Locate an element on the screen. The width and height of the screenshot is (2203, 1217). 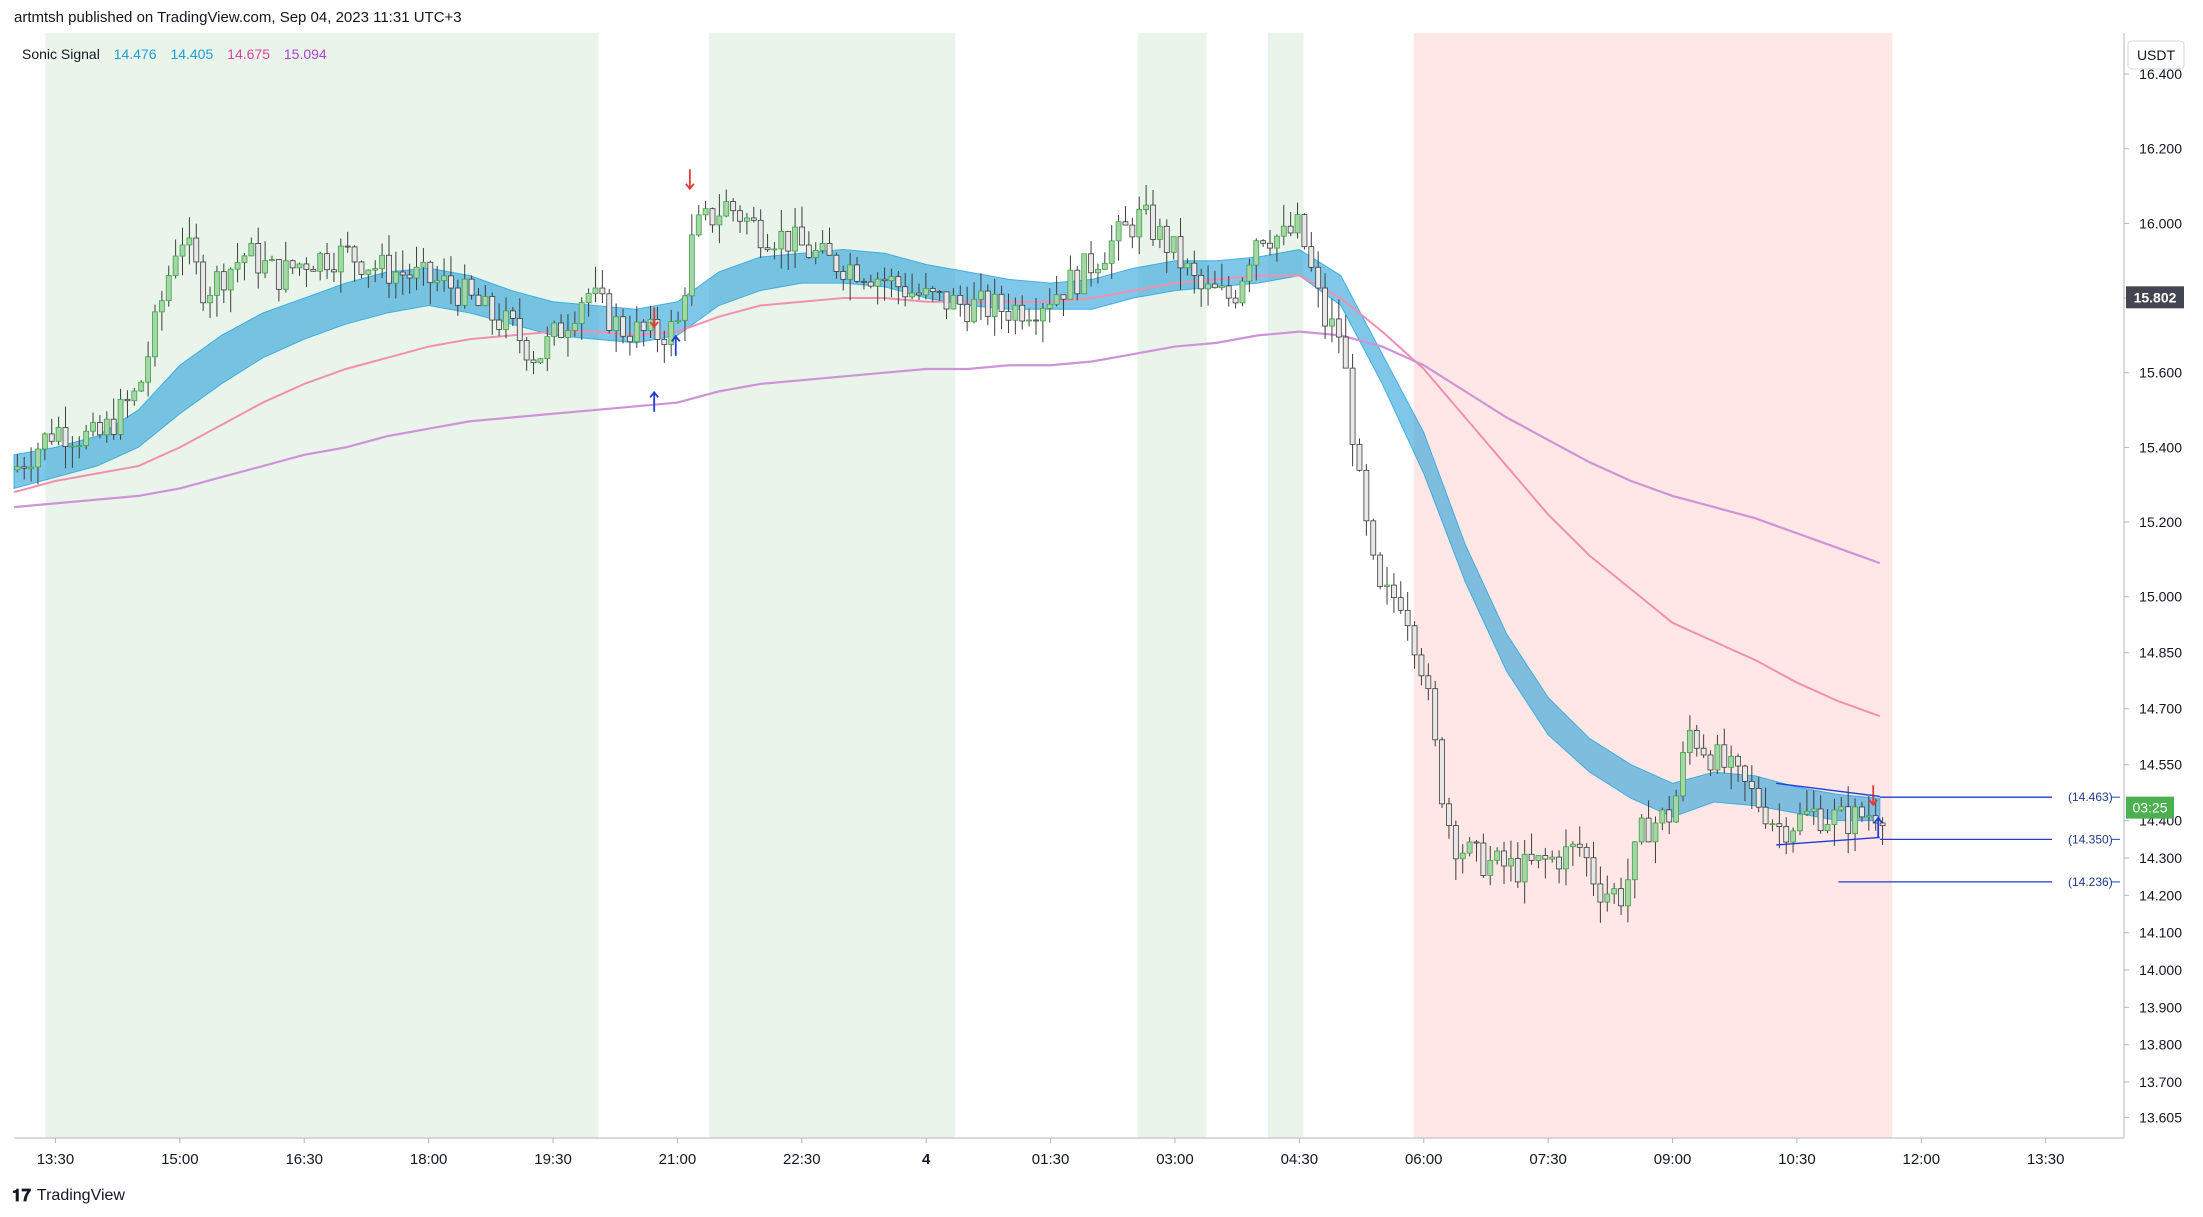
y-tick-label: 13.605 is located at coordinates (2160, 1117).